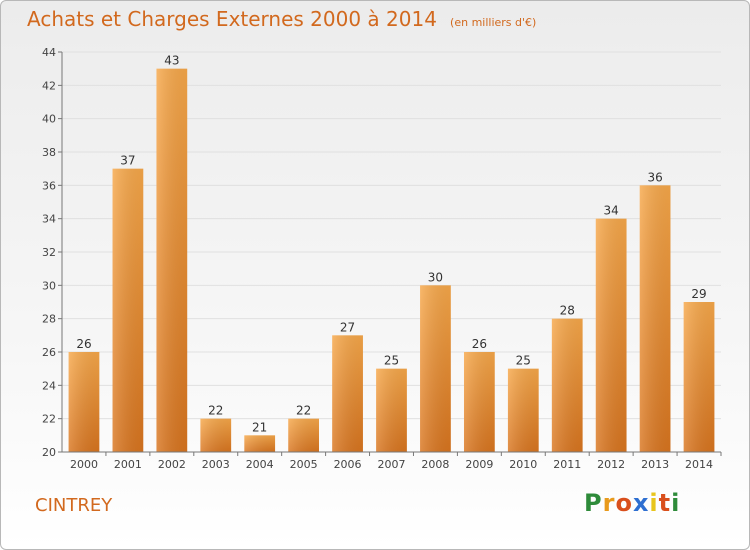  I want to click on x-tick-label: 2009, so click(479, 464).